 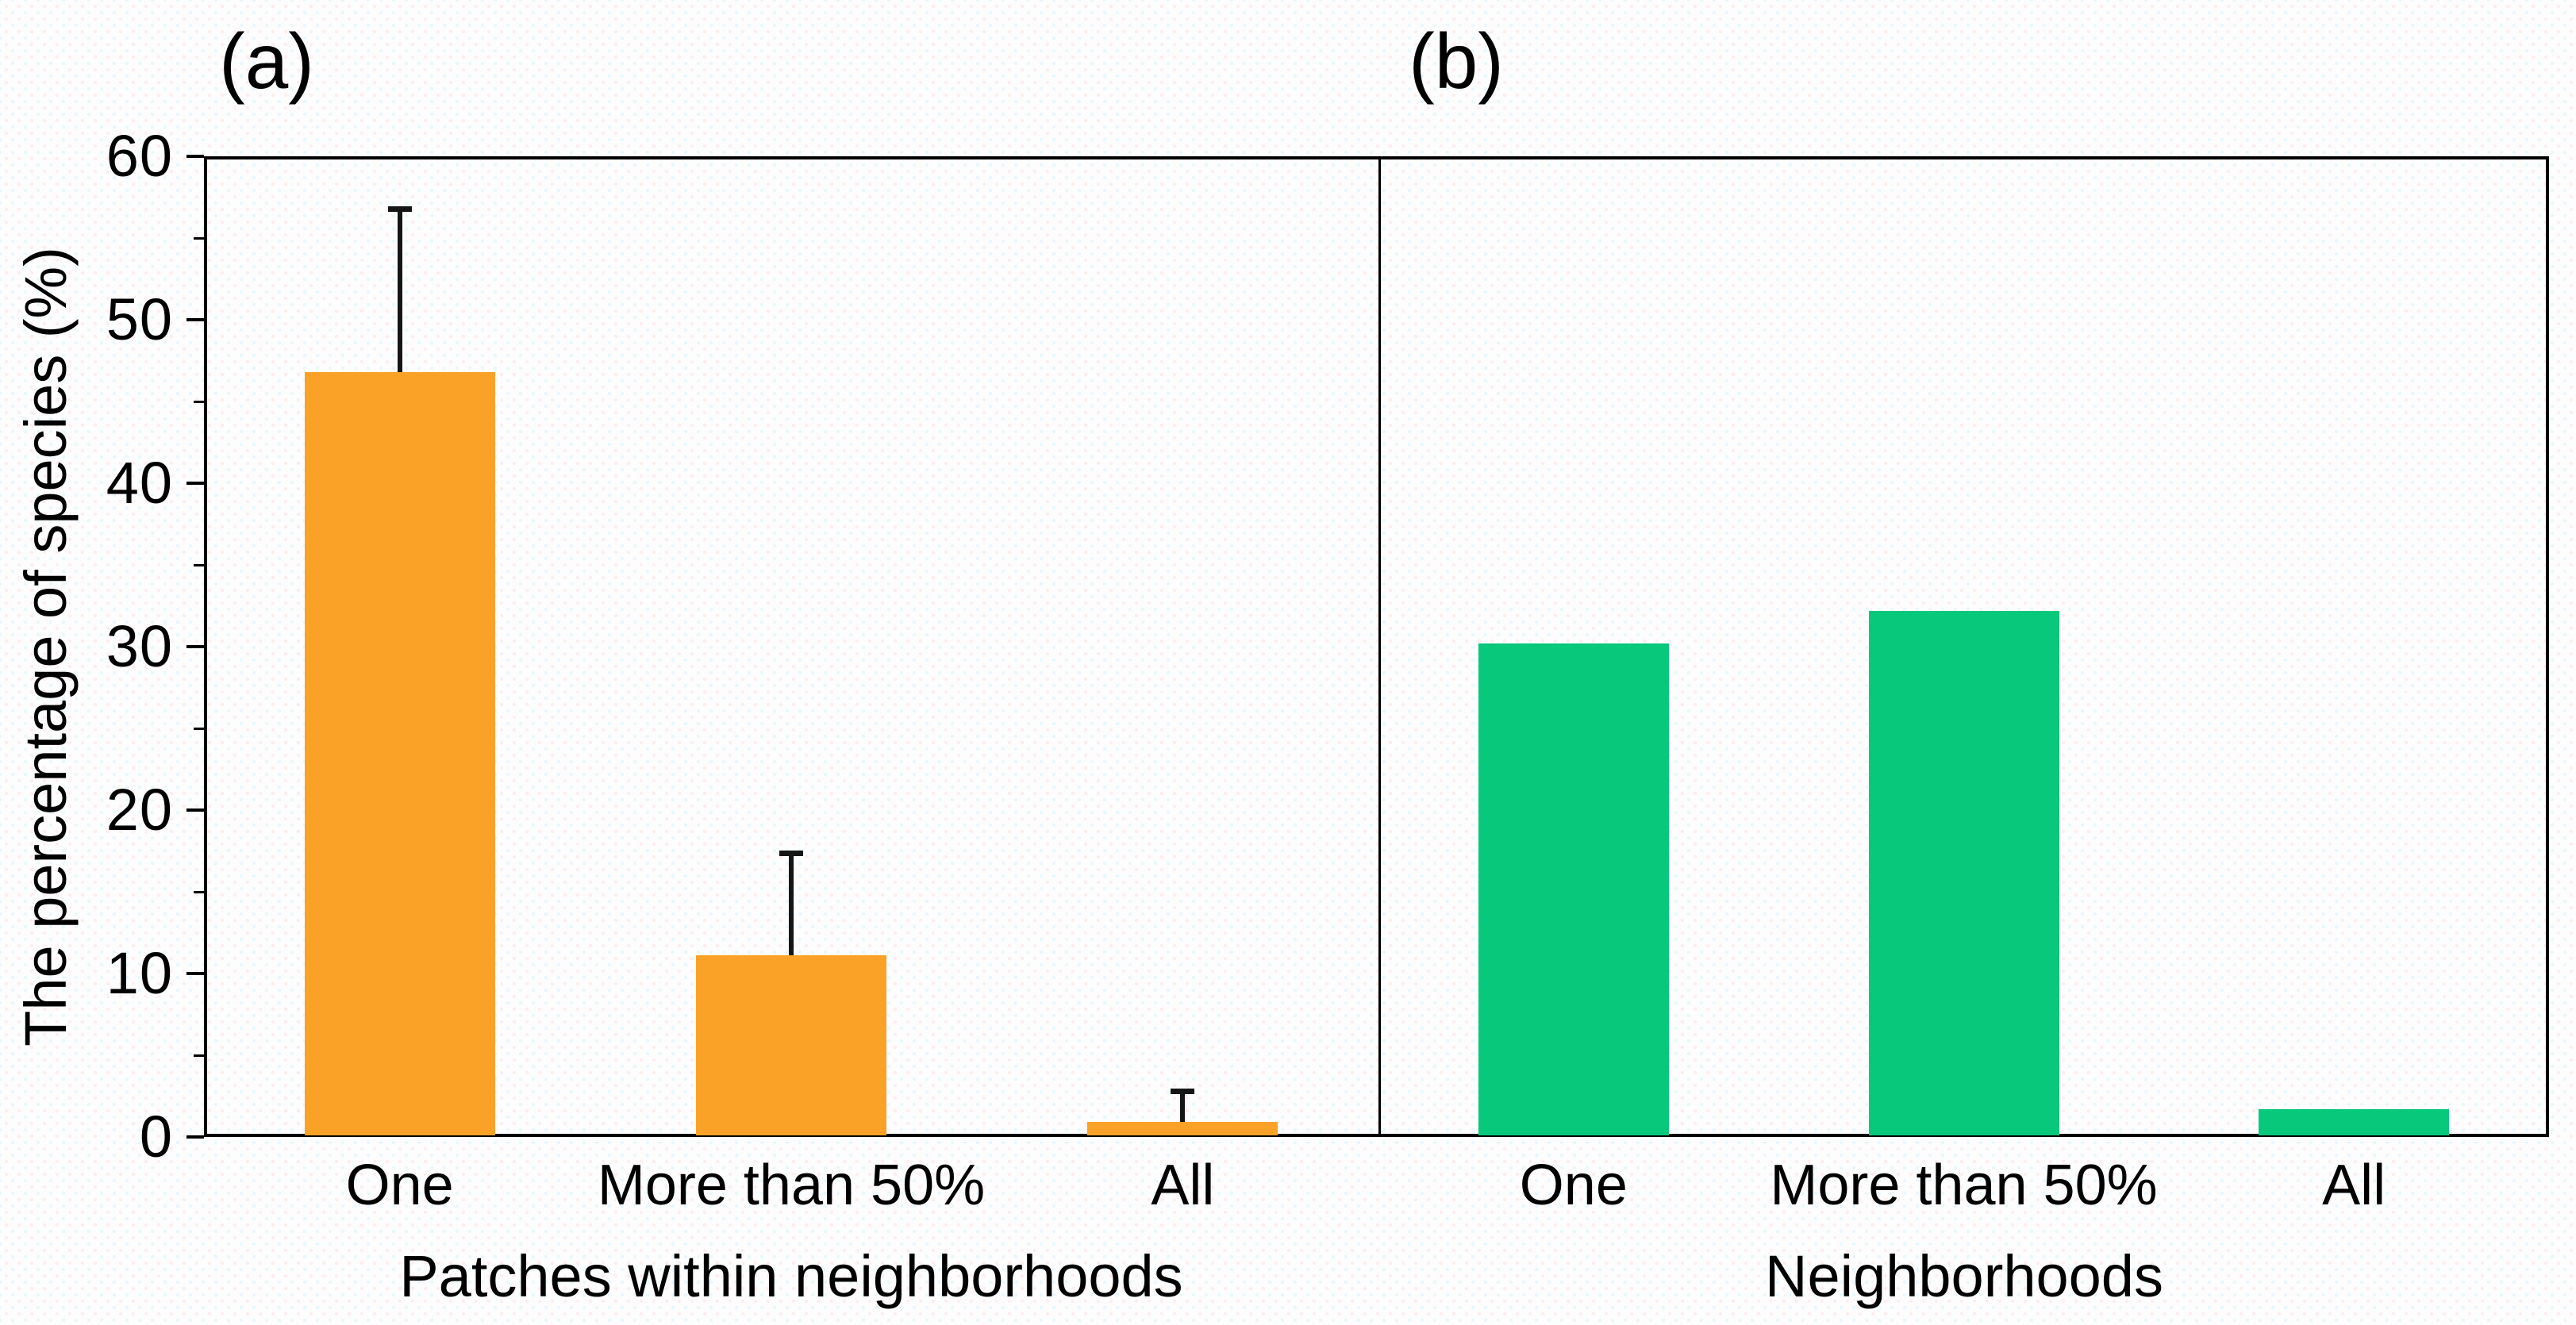 I want to click on panel-divider, so click(x=1379, y=646).